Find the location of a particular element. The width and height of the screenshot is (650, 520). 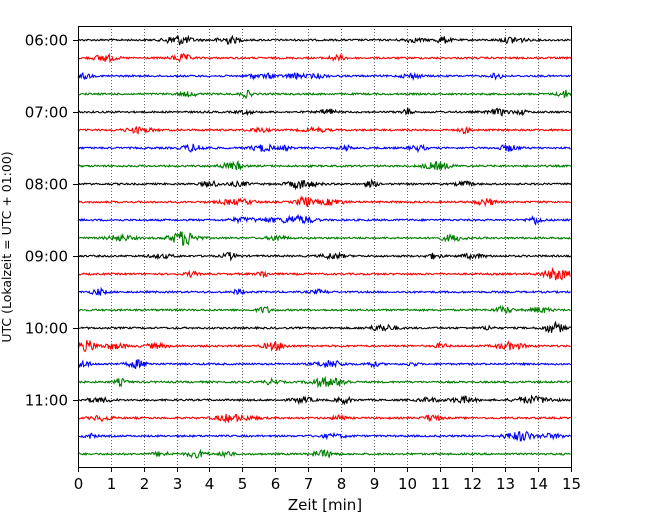

x-axis-label: Zeit [min] is located at coordinates (325, 505).